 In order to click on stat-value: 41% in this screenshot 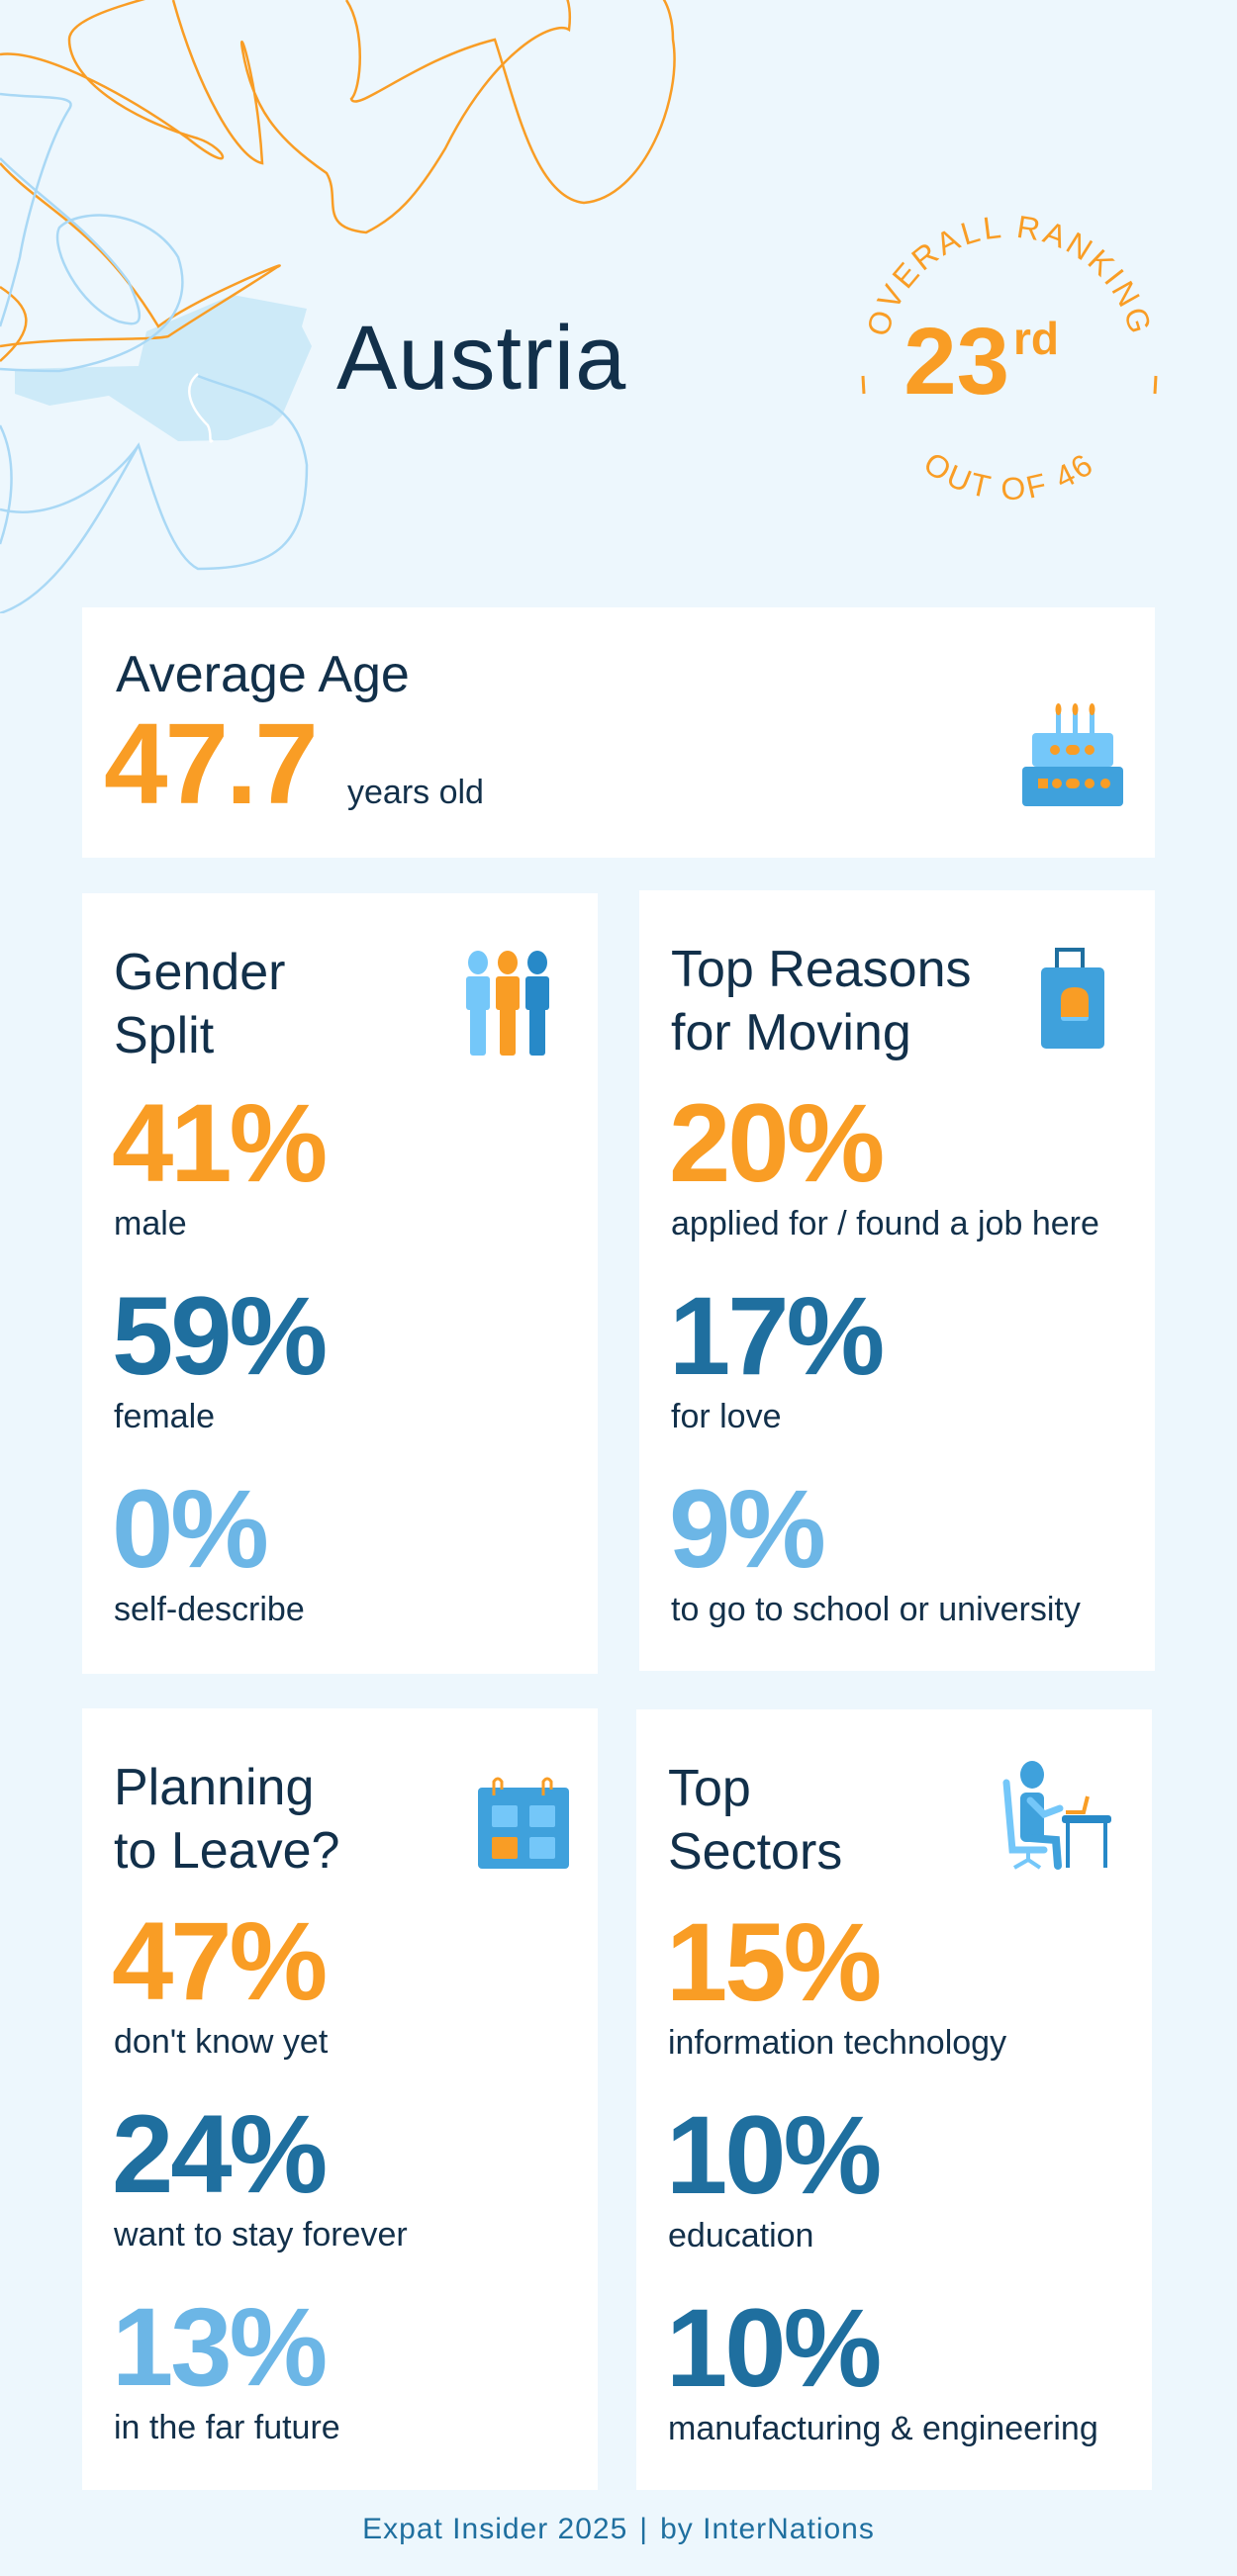, I will do `click(220, 1143)`.